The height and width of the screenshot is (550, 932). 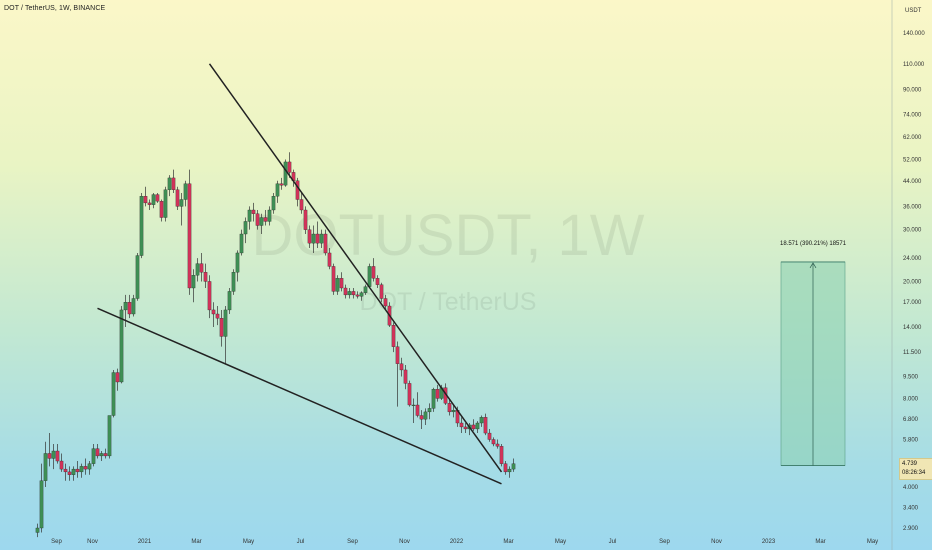 What do you see at coordinates (55, 8) in the screenshot?
I see `symbol-header: DOT / TetherUS, 1W, BINANCE` at bounding box center [55, 8].